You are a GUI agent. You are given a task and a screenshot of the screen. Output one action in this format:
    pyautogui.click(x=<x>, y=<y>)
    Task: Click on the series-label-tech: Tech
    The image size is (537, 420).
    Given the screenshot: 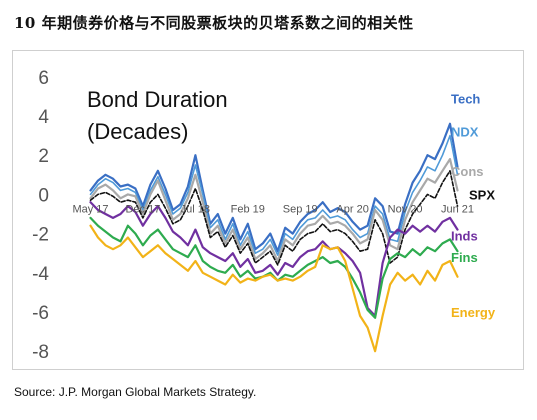 What is the action you would take?
    pyautogui.click(x=465, y=98)
    